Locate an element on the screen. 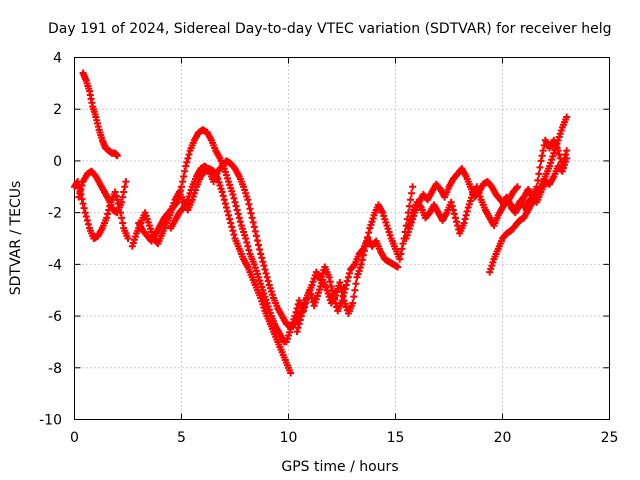 This screenshot has height=480, width=640. x-tick-label: 10 is located at coordinates (289, 438).